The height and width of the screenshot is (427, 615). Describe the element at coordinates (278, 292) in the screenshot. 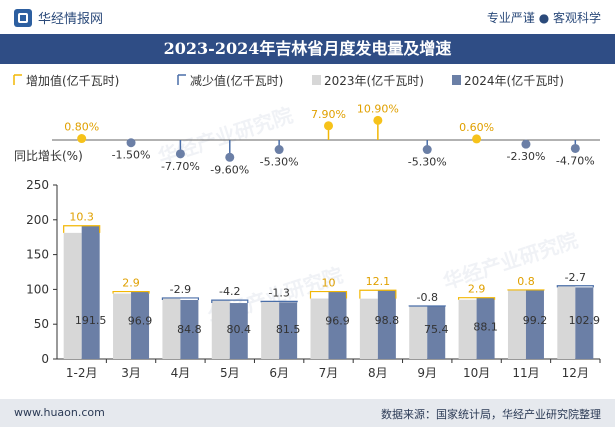

I see `change-label: -1.3` at that location.